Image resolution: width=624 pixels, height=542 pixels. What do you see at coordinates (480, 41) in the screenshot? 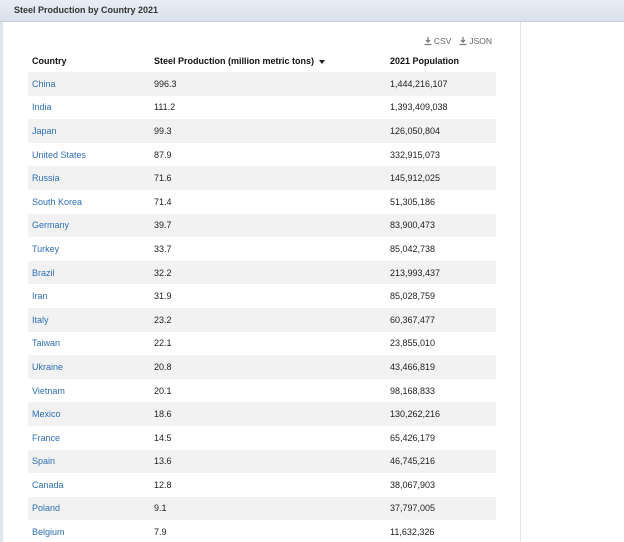
I see `download-json-label: JSON` at bounding box center [480, 41].